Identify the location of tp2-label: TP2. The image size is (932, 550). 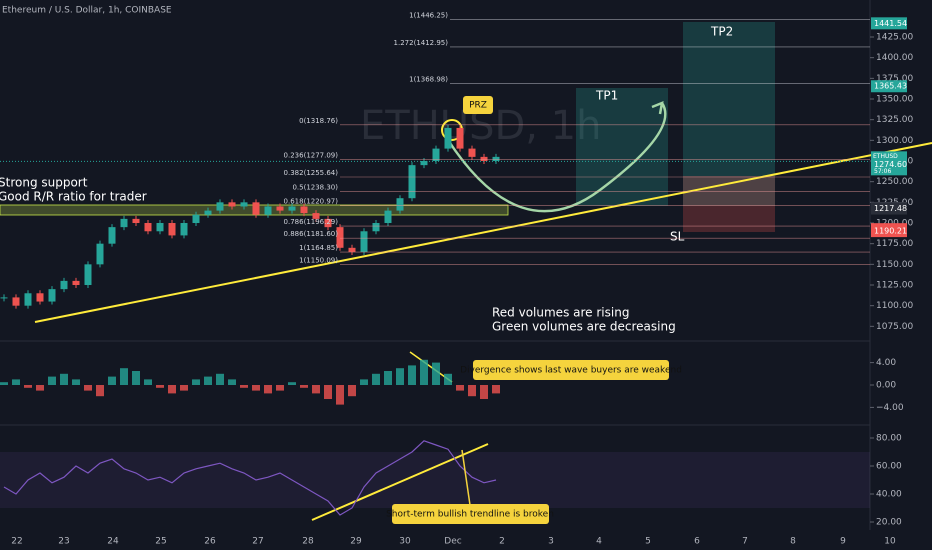
(721, 32).